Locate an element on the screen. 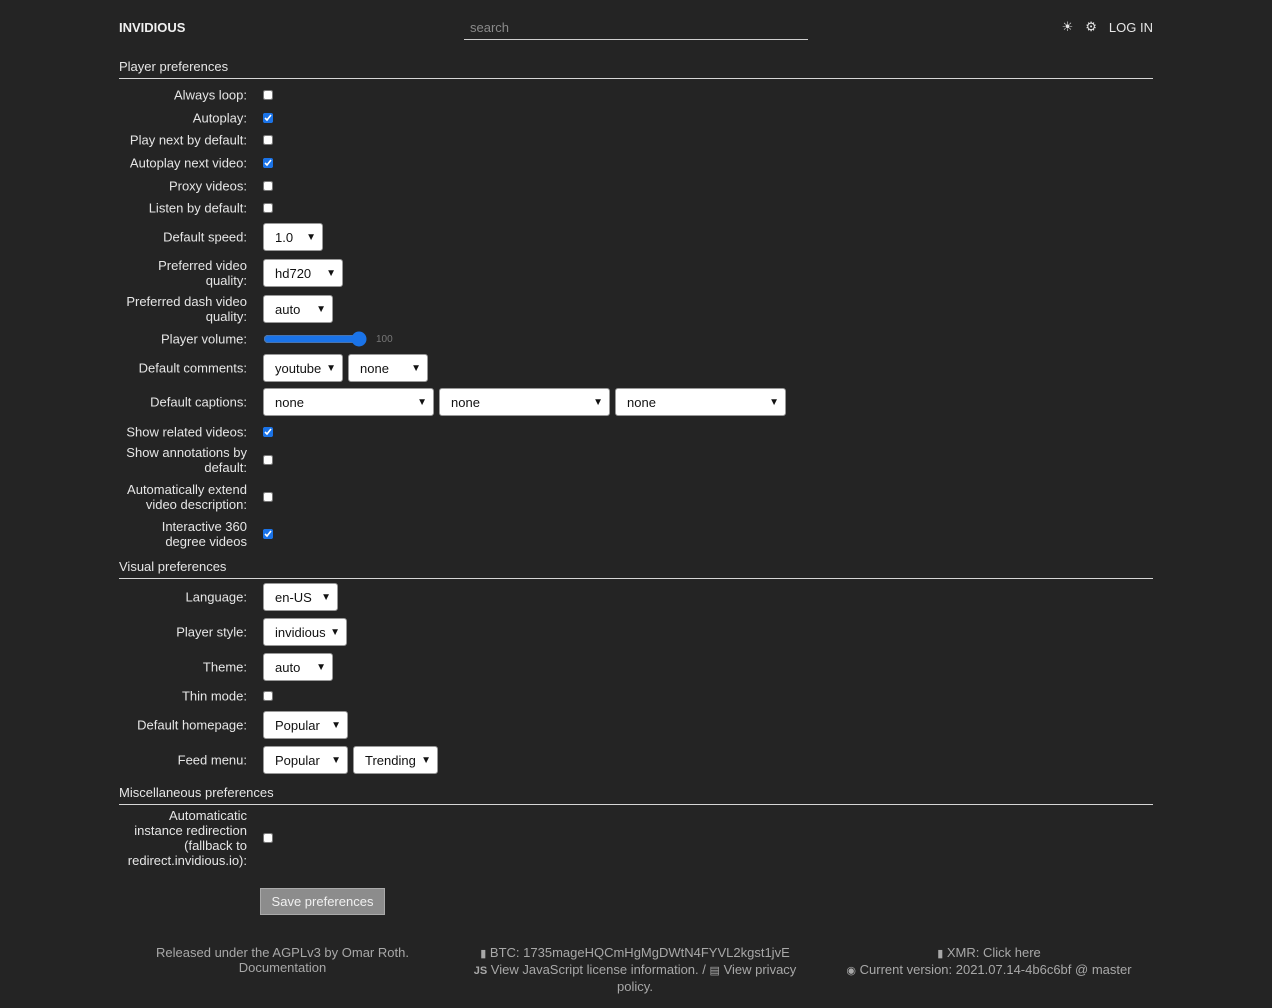 Image resolution: width=1272 pixels, height=1008 pixels. save-preferences-button: Save preferences is located at coordinates (322, 901).